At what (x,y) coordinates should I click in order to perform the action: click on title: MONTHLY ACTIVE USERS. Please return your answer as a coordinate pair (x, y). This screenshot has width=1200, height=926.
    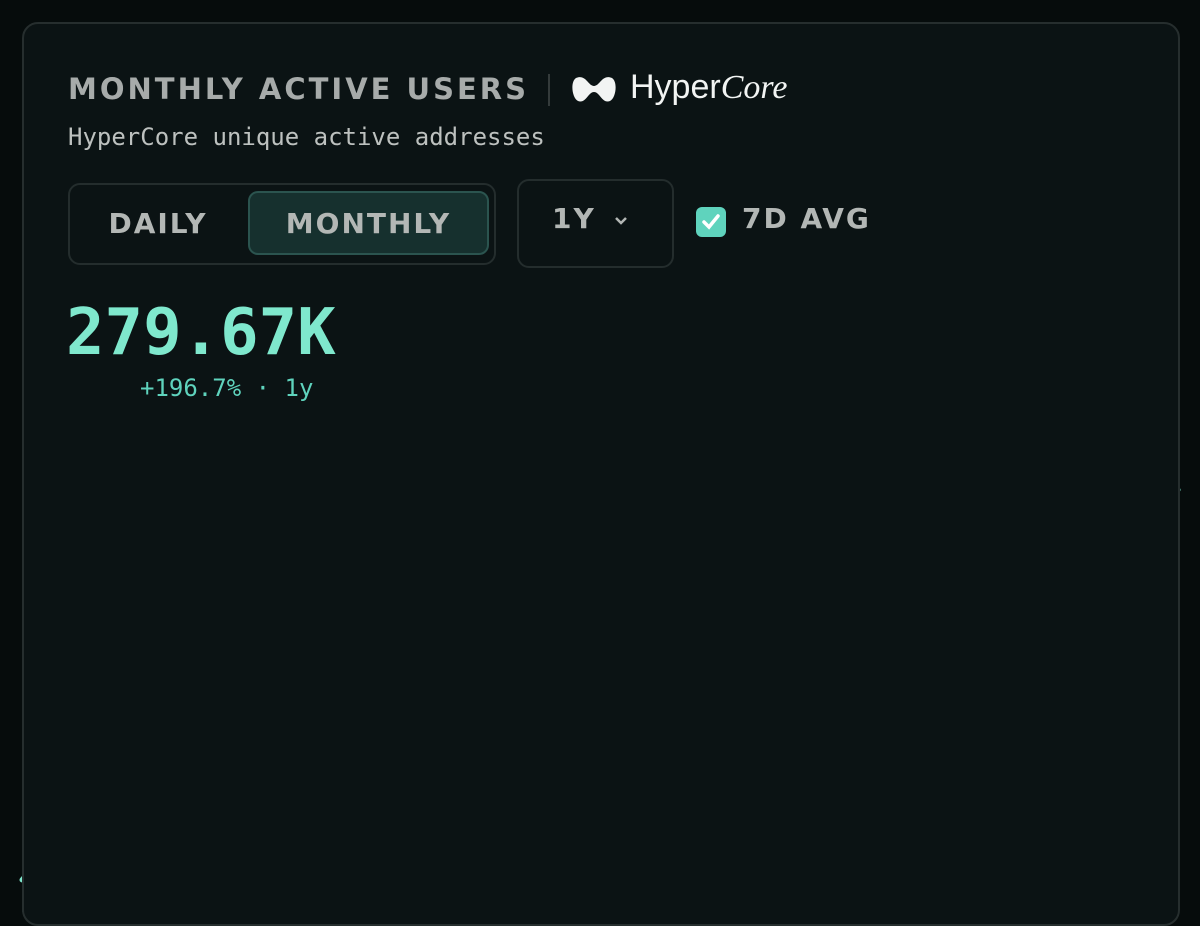
    Looking at the image, I should click on (299, 89).